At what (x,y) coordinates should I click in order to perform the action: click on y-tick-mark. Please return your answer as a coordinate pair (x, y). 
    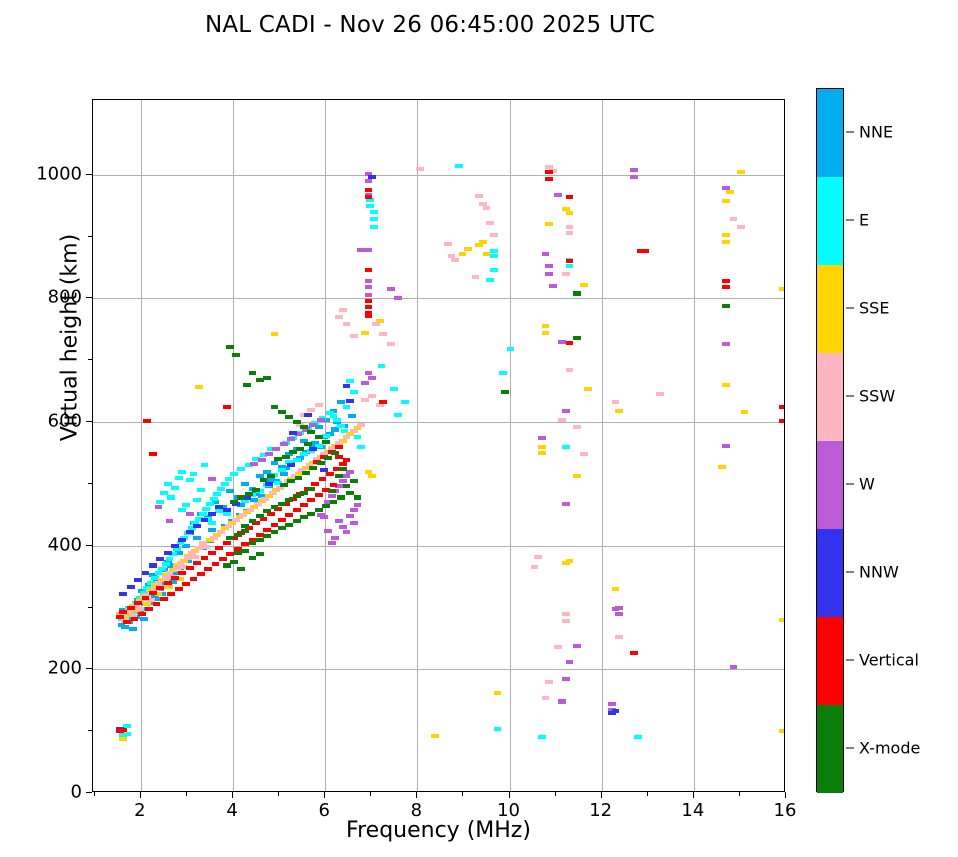
    Looking at the image, I should click on (89, 298).